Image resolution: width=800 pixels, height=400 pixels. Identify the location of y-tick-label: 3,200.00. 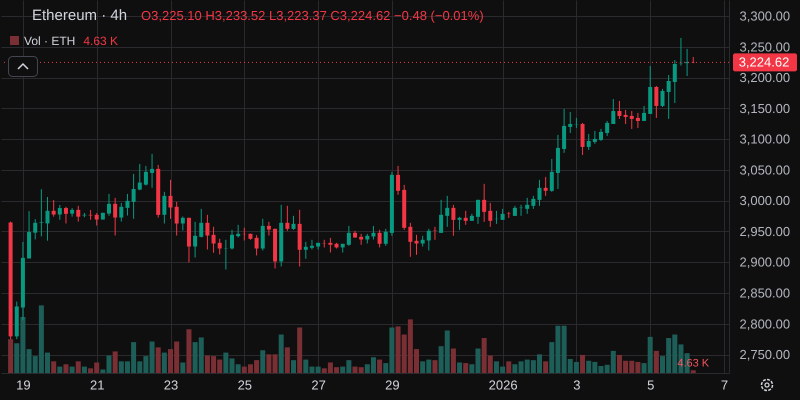
(765, 78).